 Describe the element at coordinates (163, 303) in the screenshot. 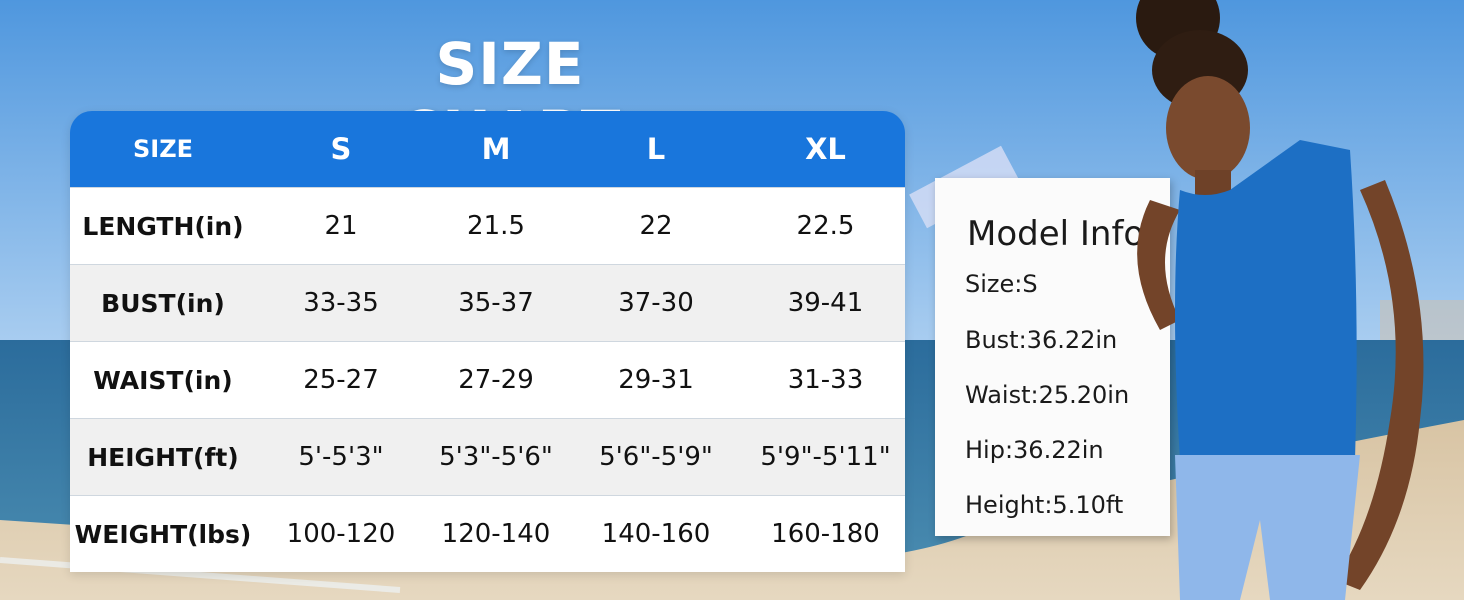

I see `row-label: BUST(in)` at that location.